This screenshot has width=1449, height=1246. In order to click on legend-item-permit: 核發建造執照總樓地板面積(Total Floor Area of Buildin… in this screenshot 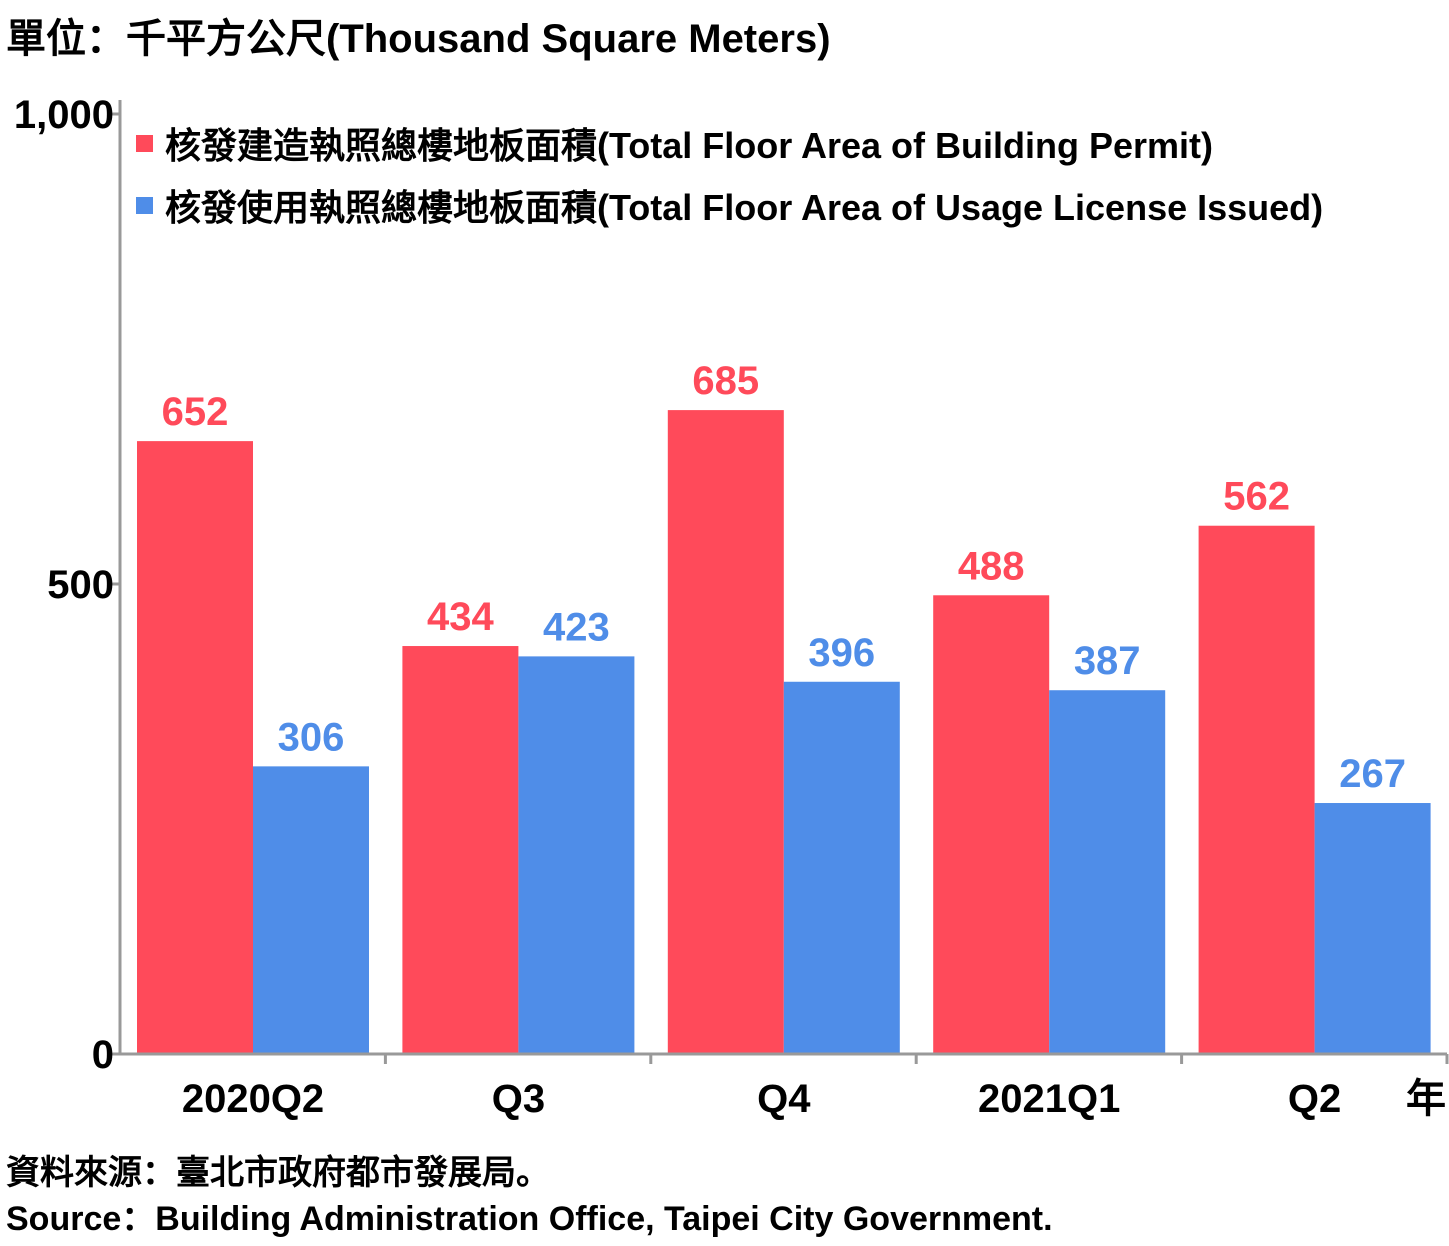, I will do `click(729, 143)`.